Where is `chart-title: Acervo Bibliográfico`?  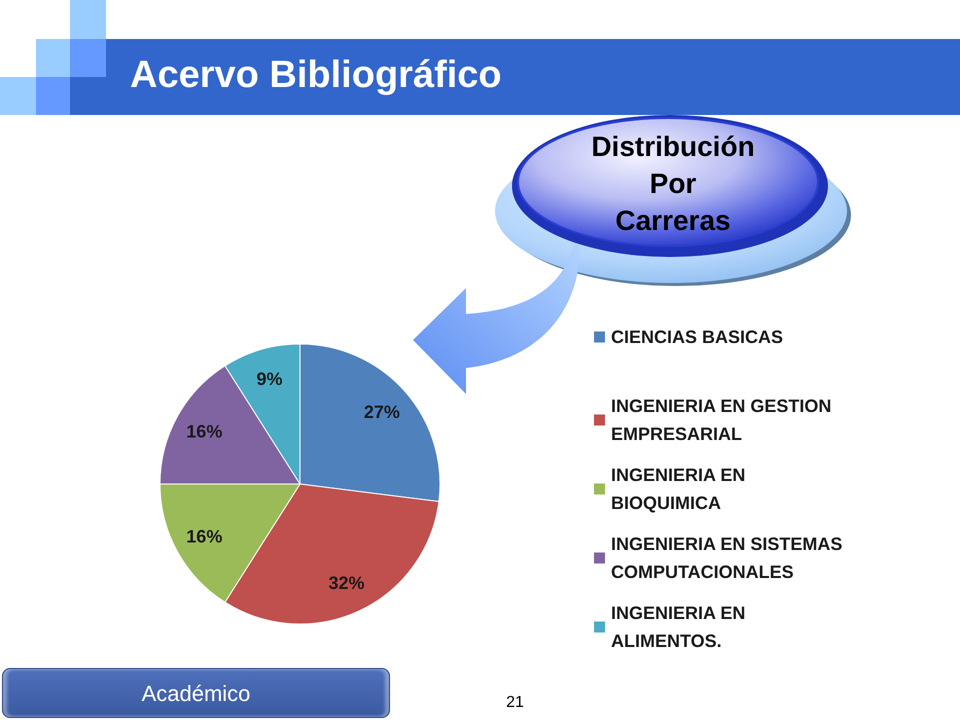 chart-title: Acervo Bibliográfico is located at coordinates (316, 75).